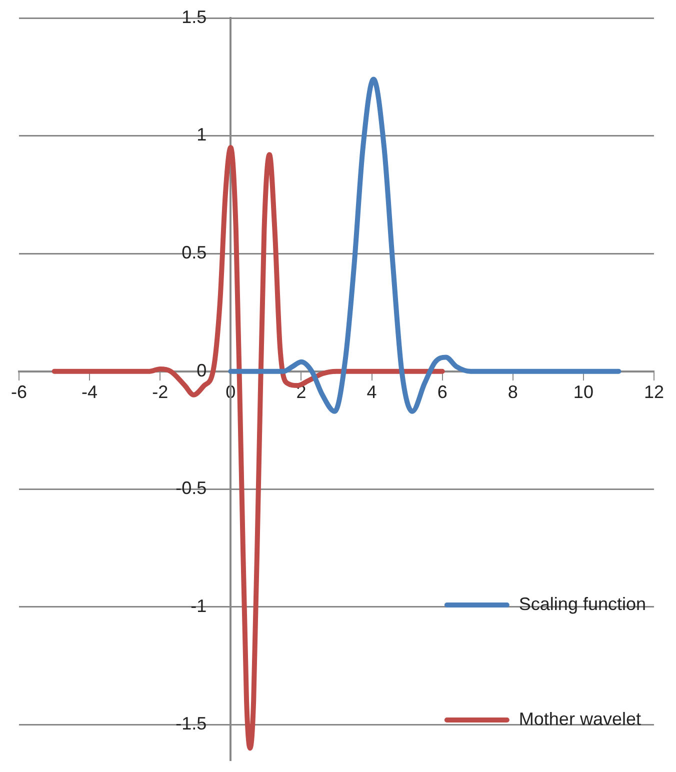 The width and height of the screenshot is (676, 772). Describe the element at coordinates (198, 606) in the screenshot. I see `y-tick-label: -1` at that location.